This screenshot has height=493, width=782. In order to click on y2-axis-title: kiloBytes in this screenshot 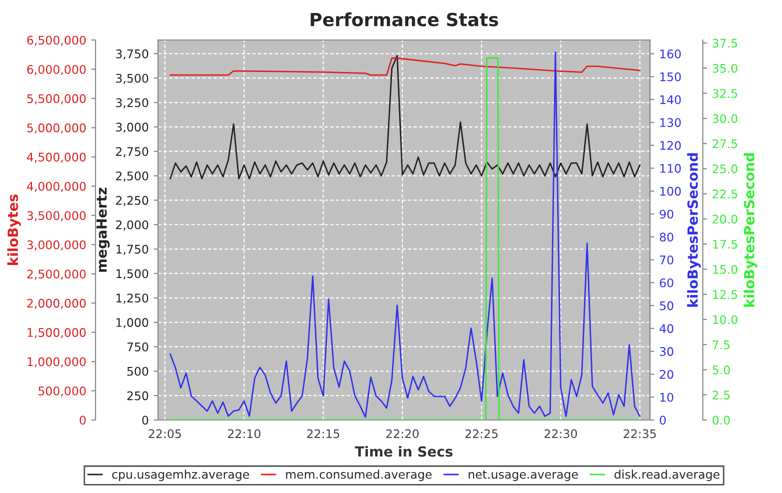, I will do `click(14, 229)`.